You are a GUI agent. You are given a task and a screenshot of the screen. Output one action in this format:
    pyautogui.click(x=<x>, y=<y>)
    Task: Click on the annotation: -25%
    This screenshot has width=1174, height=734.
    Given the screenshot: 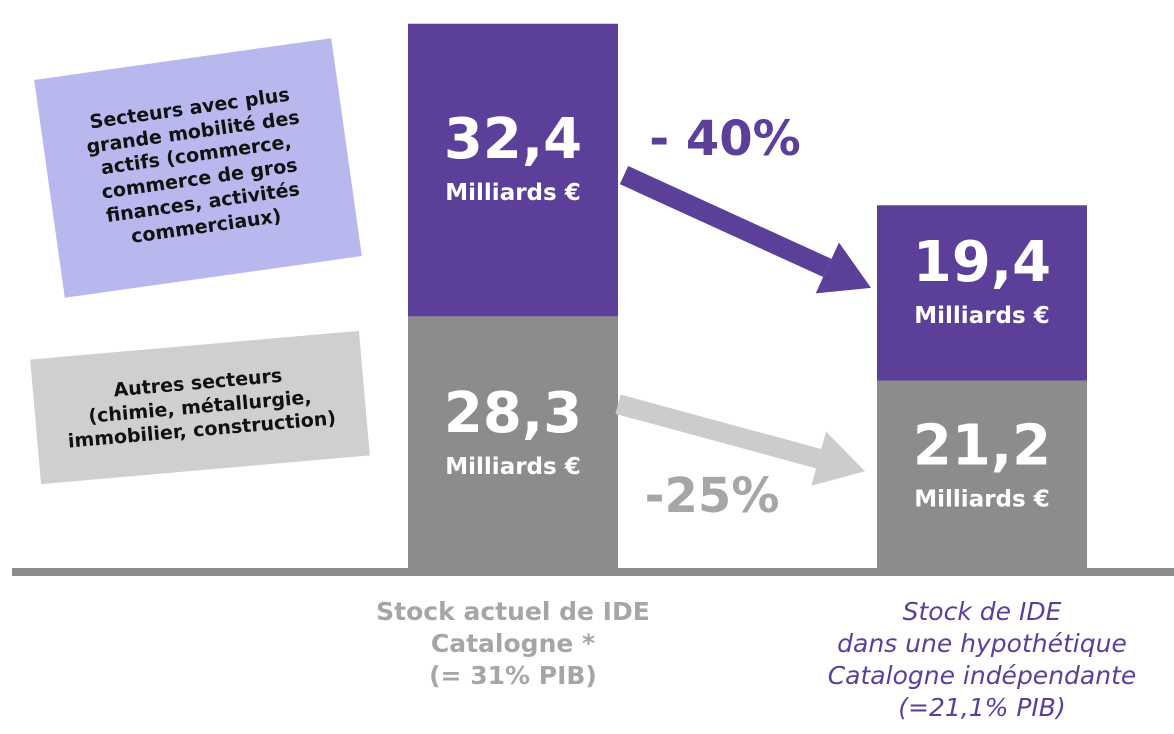 What is the action you would take?
    pyautogui.click(x=712, y=496)
    